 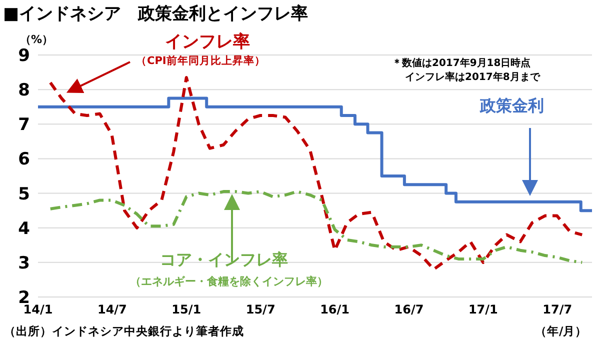 What do you see at coordinates (37, 39) in the screenshot?
I see `y-axis-title: （%）` at bounding box center [37, 39].